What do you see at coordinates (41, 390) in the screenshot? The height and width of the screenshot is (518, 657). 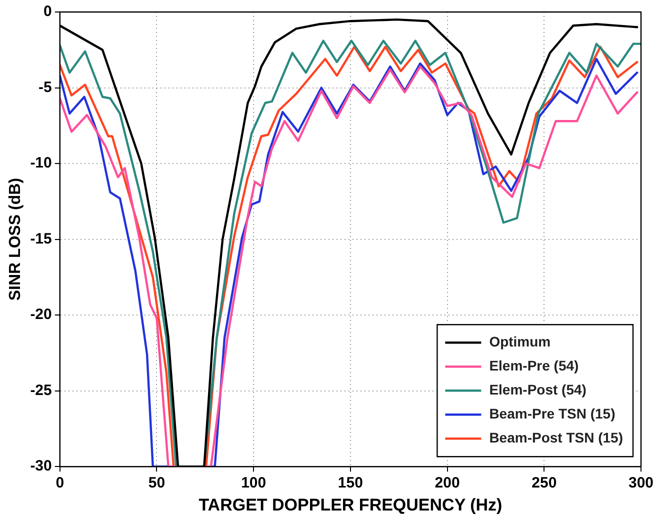 I see `y-tick-label: -25` at bounding box center [41, 390].